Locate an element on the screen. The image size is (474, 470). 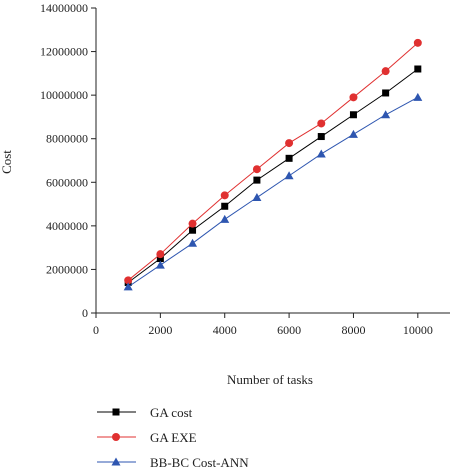
x-axis-label: Number of tasks is located at coordinates (270, 379).